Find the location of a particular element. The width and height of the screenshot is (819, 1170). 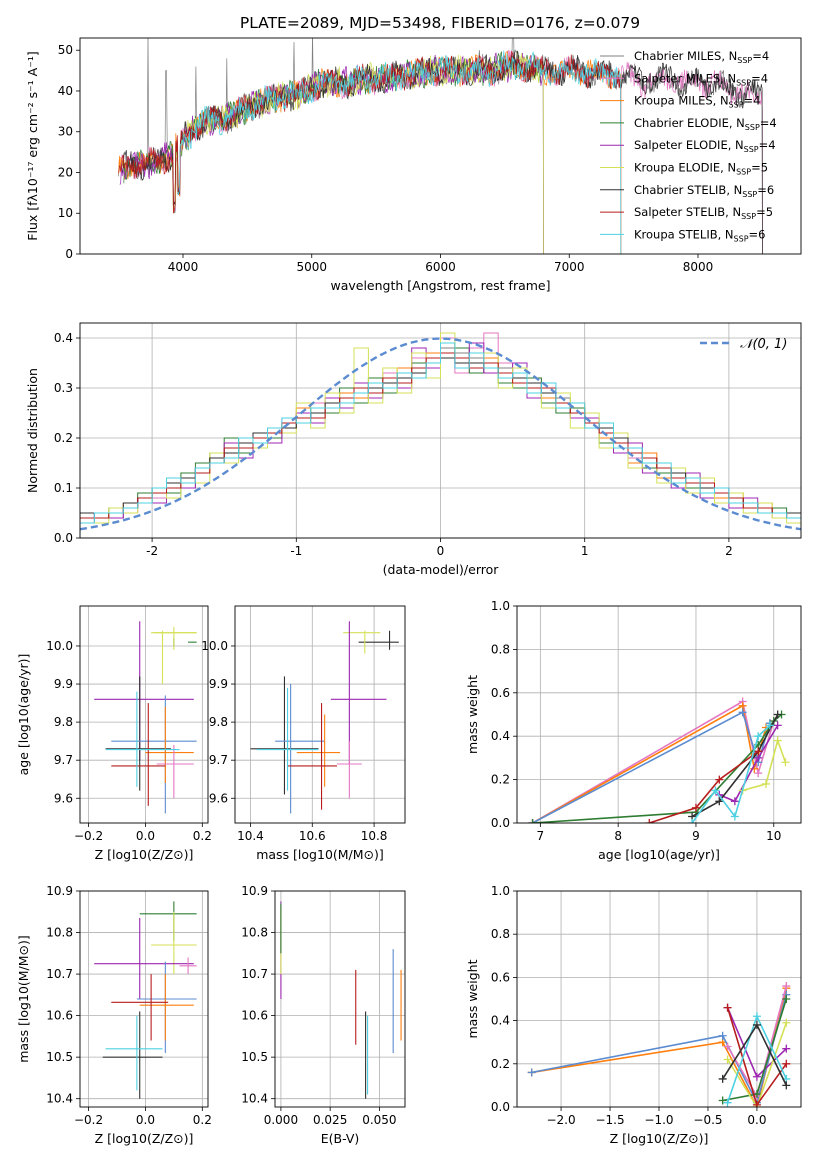

ticks-mass-vs-EBV: 0.000 0.025 0.050 10.4 10.5 10.6 10.7 10.8 10.9 is located at coordinates (318, 1005).